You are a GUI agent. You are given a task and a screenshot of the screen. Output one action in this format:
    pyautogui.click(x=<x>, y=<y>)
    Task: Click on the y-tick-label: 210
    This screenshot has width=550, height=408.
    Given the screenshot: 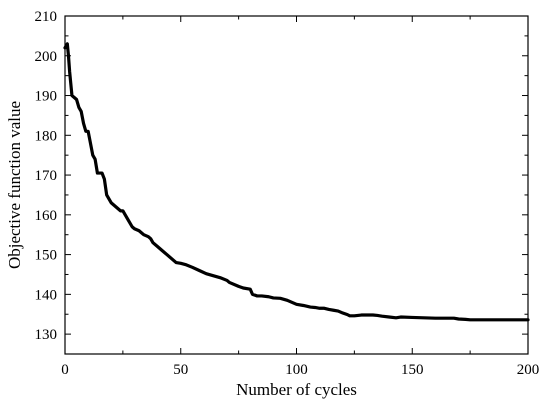 What is the action you would take?
    pyautogui.click(x=46, y=17)
    